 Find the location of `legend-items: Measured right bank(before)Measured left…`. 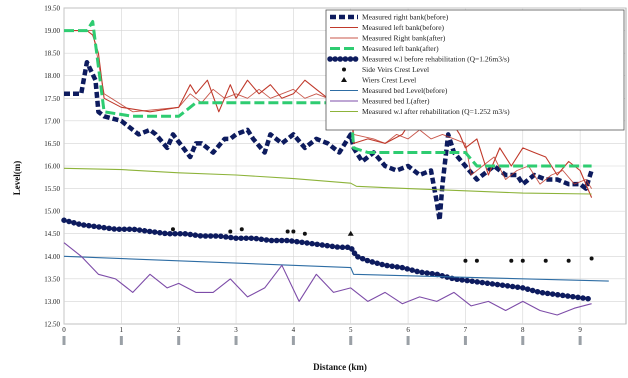

legend-items: Measured right bank(before)Measured left… is located at coordinates (418, 64).